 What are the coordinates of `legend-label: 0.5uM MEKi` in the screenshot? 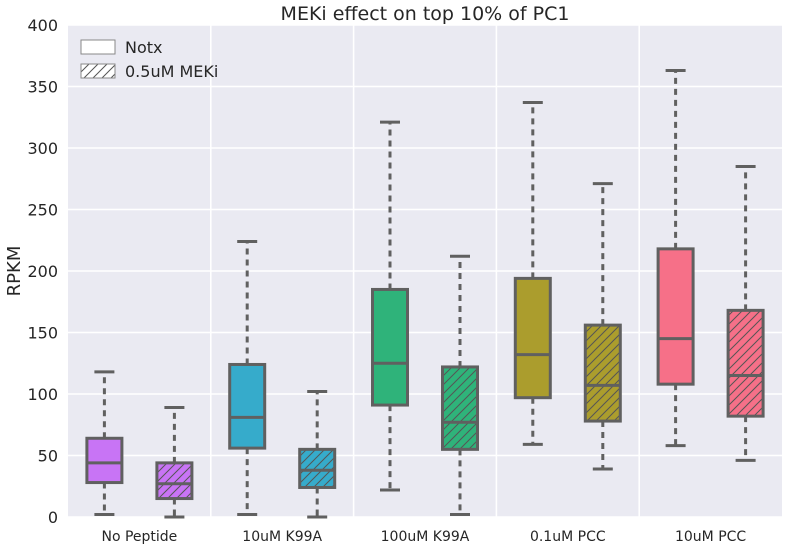 It's located at (171, 71).